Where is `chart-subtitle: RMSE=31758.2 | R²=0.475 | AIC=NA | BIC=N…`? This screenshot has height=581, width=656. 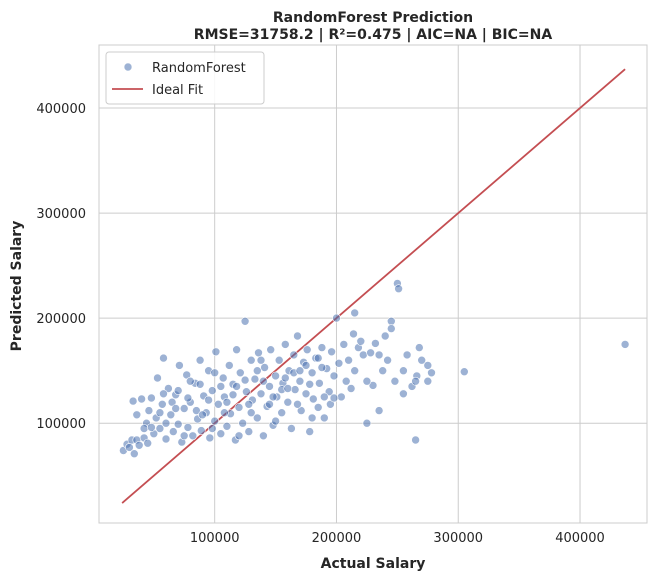
chart-subtitle: RMSE=31758.2 | R²=0.475 | AIC=NA | BIC=N… is located at coordinates (373, 35).